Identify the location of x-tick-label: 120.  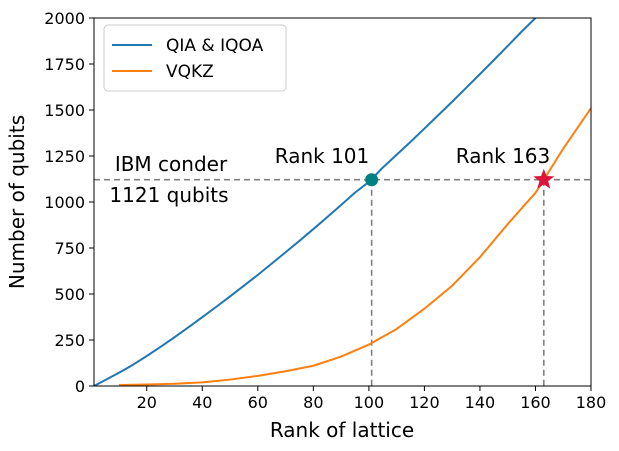
(424, 402).